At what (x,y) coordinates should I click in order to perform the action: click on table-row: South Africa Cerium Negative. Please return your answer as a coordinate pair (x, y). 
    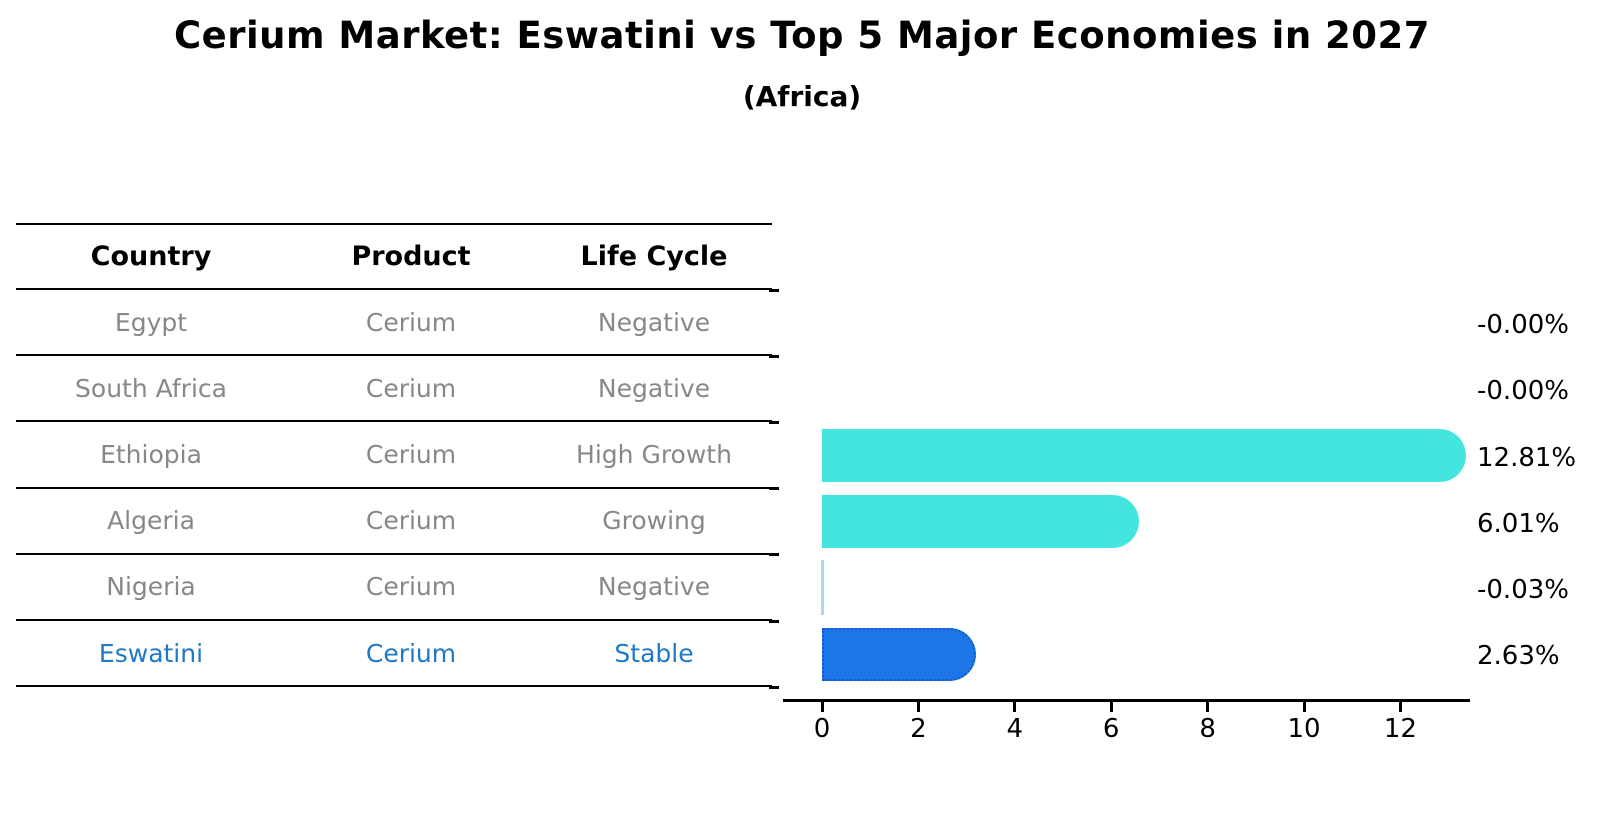
    Looking at the image, I should click on (394, 389).